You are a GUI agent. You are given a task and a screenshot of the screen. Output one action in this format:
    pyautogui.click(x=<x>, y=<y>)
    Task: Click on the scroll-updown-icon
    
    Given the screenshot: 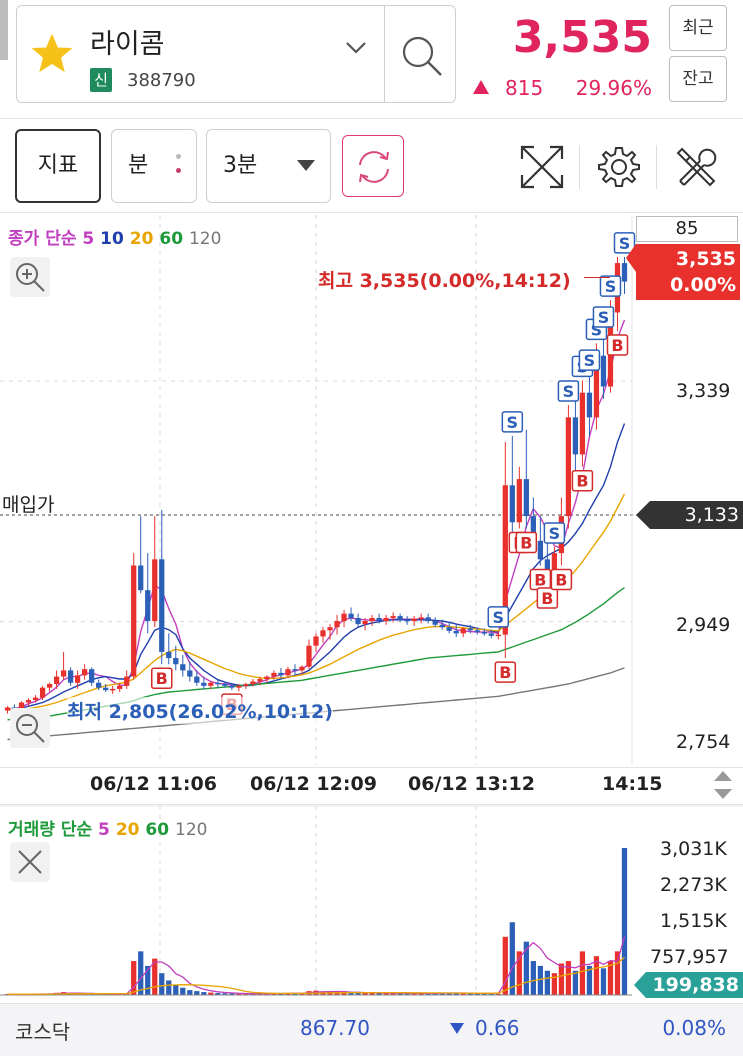 What is the action you would take?
    pyautogui.click(x=723, y=785)
    